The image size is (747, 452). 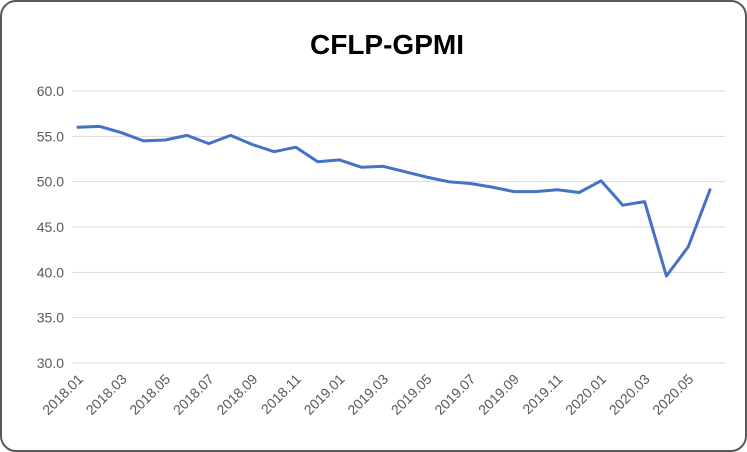 What do you see at coordinates (50, 318) in the screenshot?
I see `y-tick-label: 35.0` at bounding box center [50, 318].